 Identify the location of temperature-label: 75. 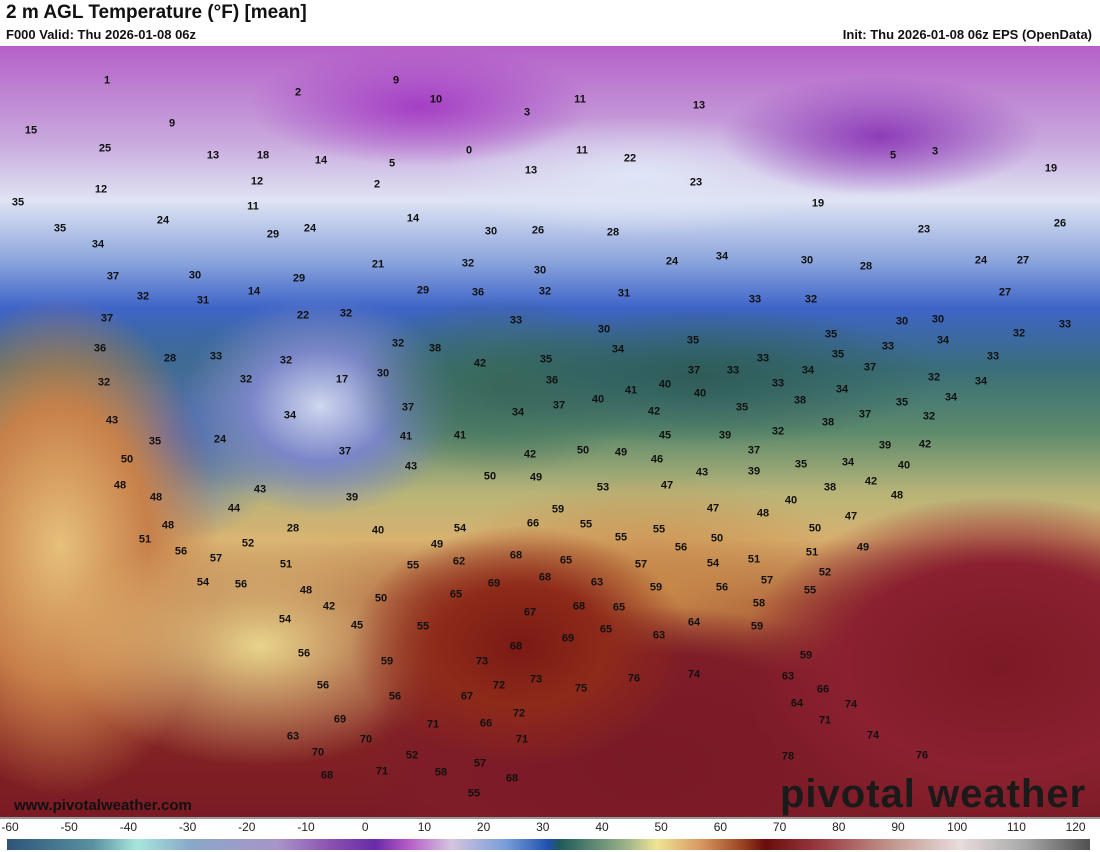
(581, 688).